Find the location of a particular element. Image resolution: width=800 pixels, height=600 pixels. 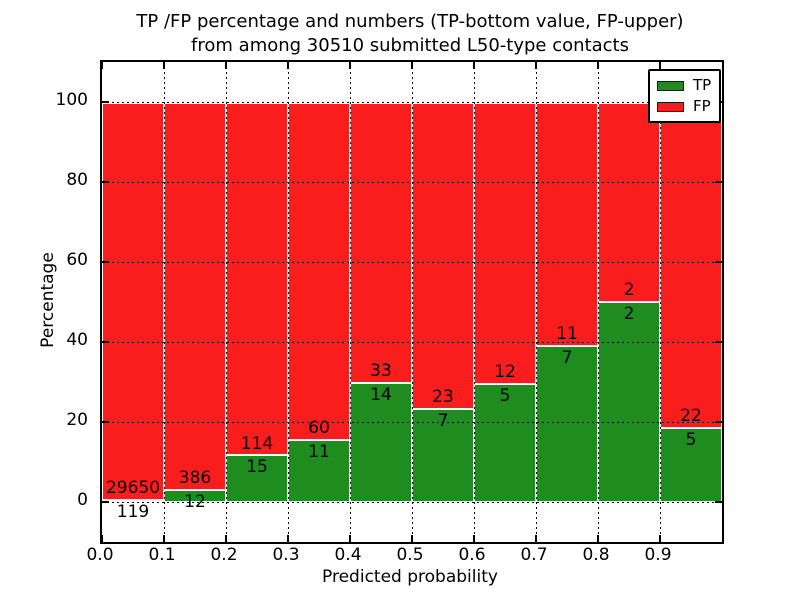

fp-count-label: 33 is located at coordinates (381, 370).